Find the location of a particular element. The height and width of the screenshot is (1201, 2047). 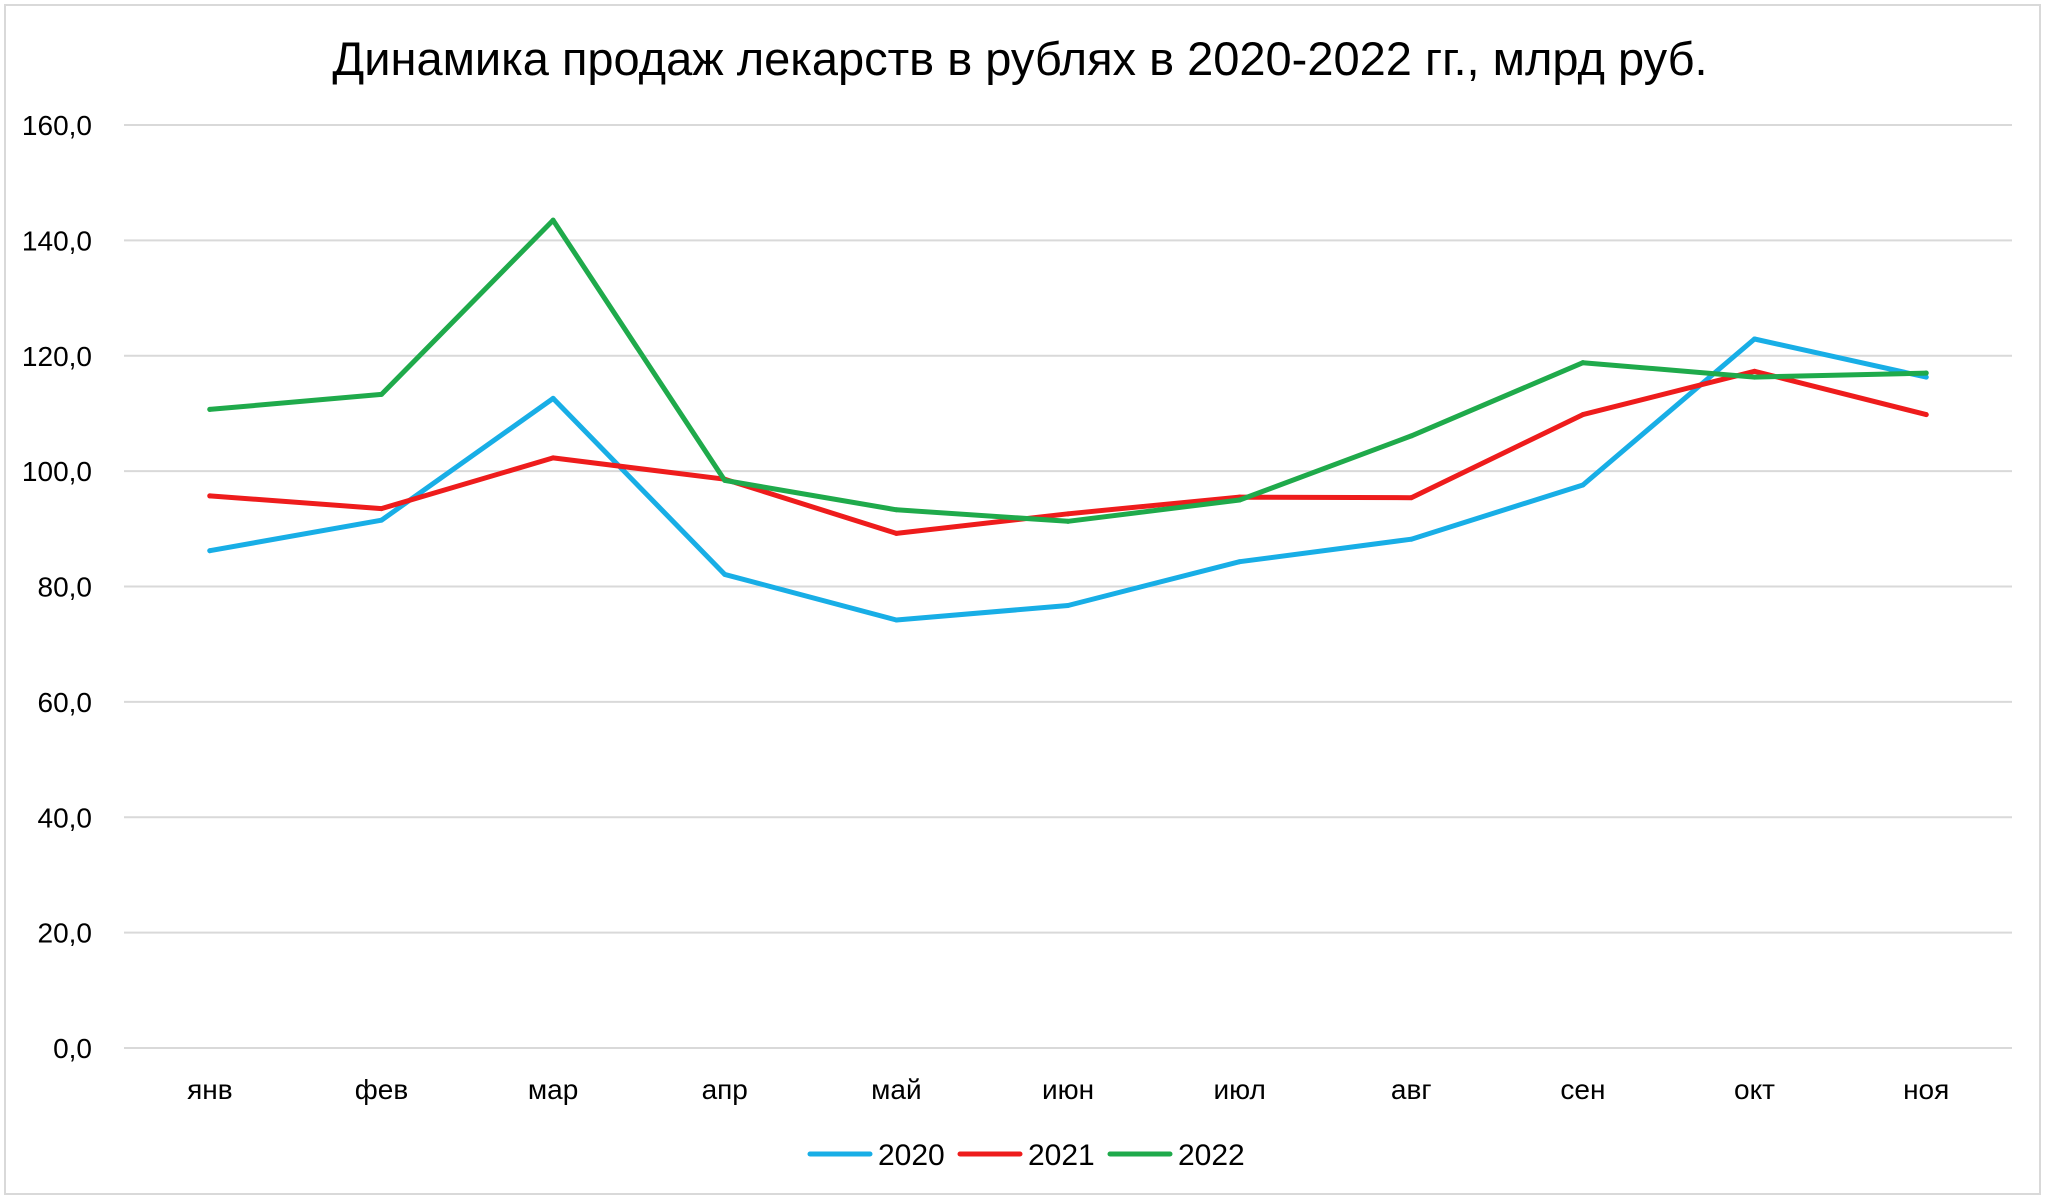

x-tick-label: сен is located at coordinates (1582, 1089).